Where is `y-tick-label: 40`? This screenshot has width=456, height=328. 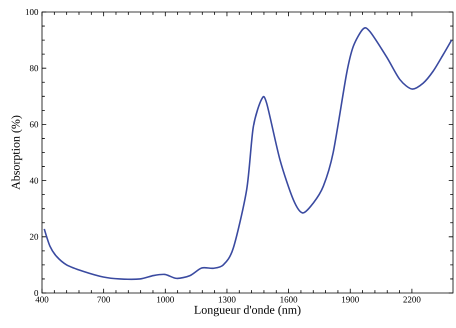 y-tick-label: 40 is located at coordinates (34, 181).